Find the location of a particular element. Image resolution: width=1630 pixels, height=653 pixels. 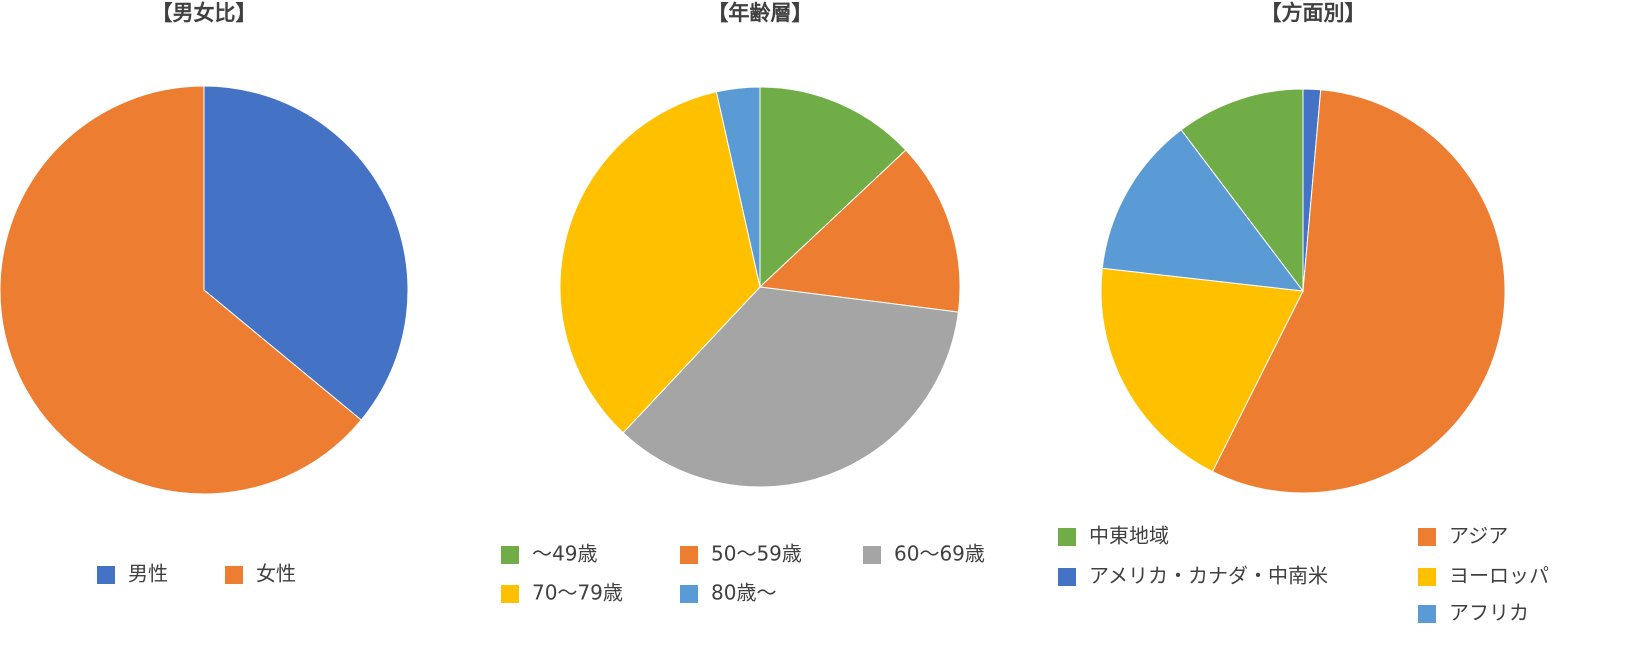

legend-label: 80歳～ is located at coordinates (743, 593).